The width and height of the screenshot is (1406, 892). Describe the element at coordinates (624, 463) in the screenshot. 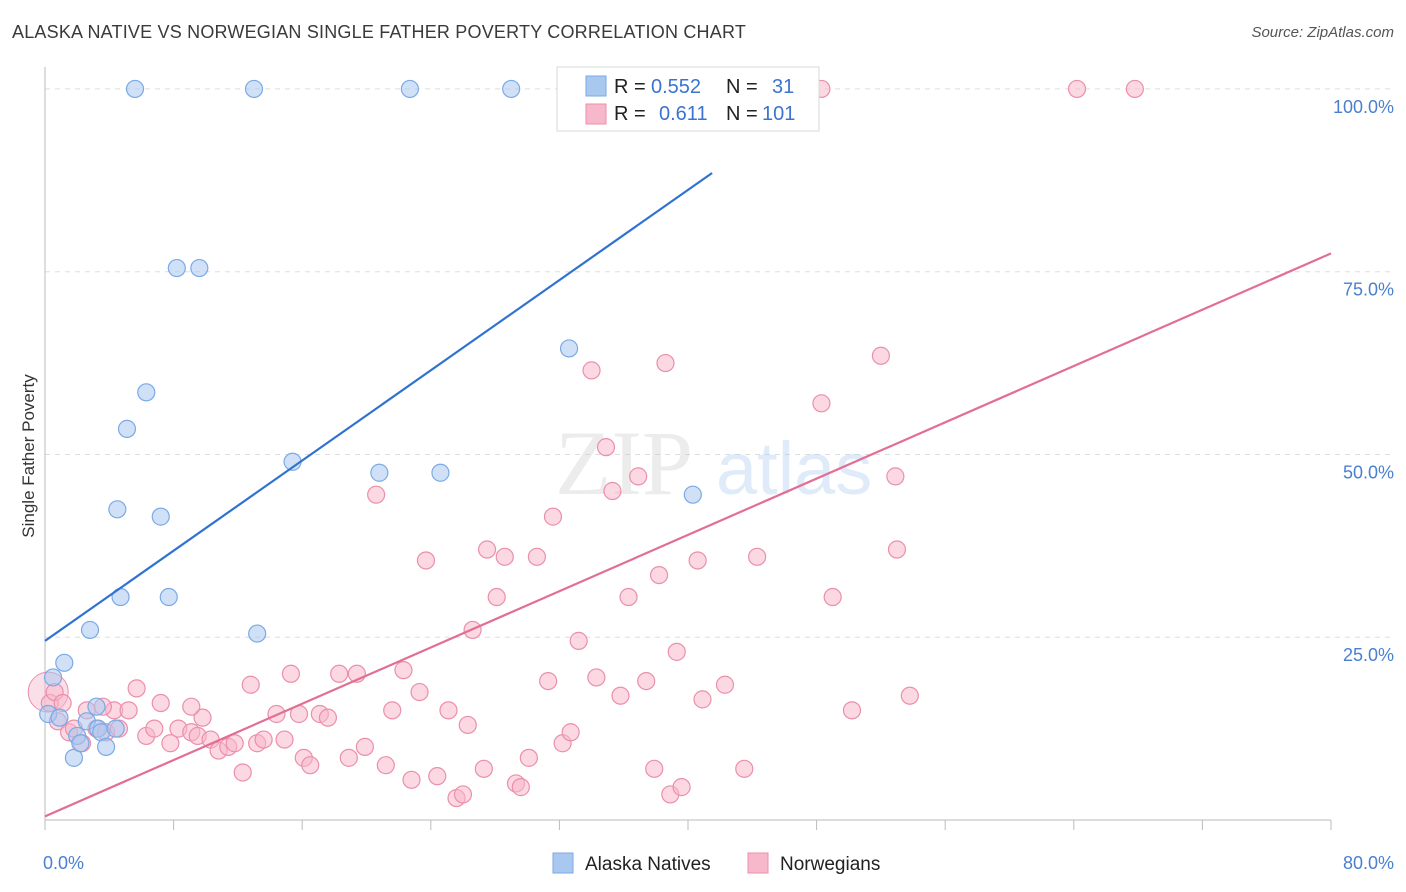

I see `watermark-zip: ZIP` at that location.